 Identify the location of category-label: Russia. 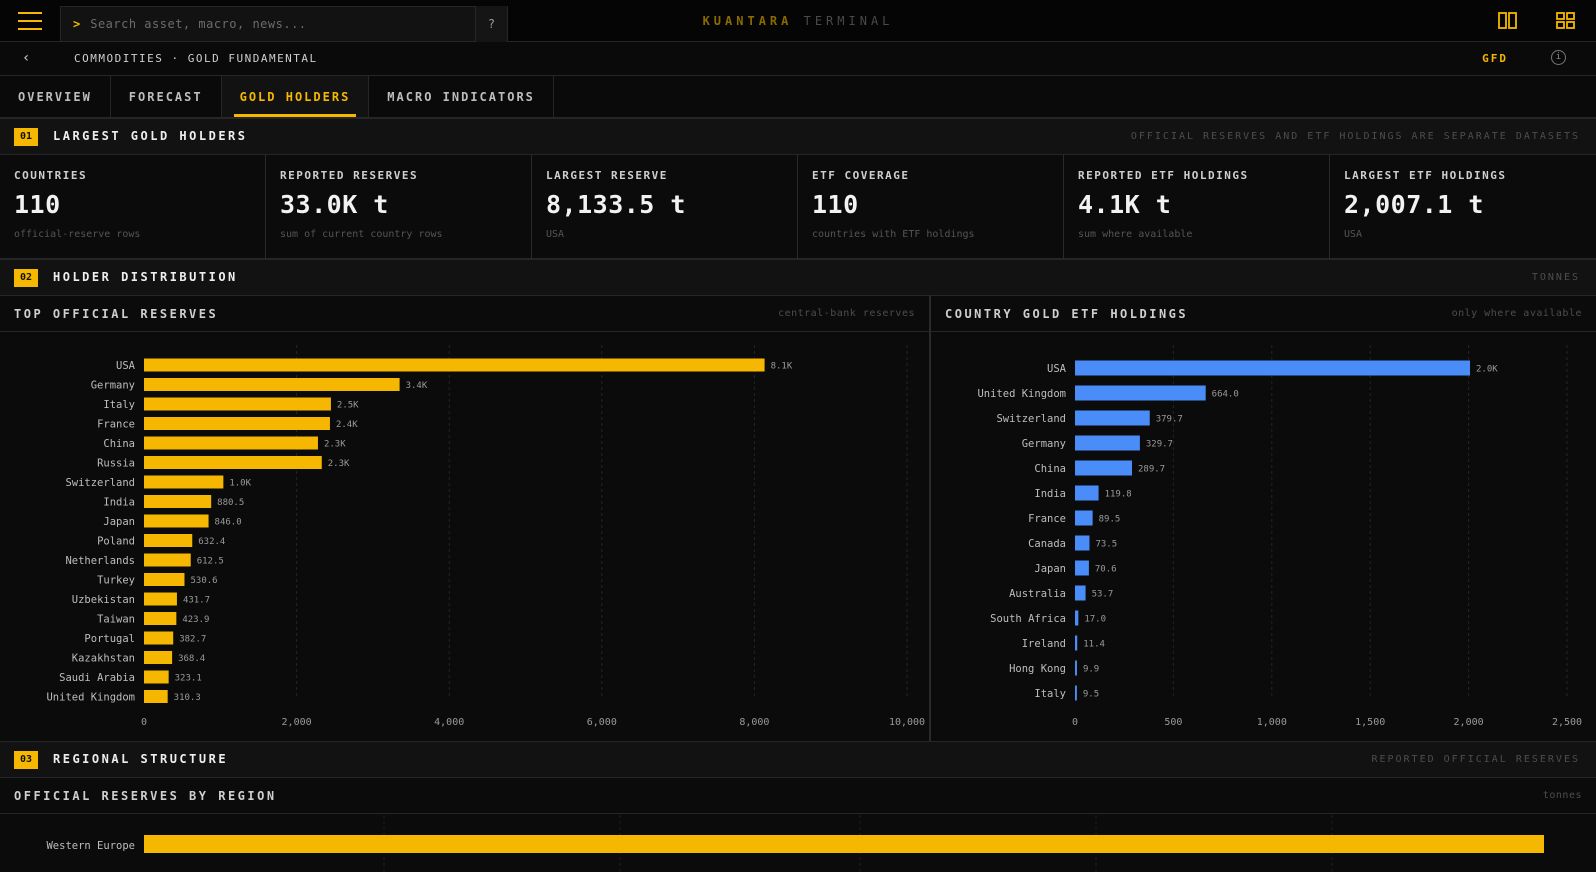
(116, 464).